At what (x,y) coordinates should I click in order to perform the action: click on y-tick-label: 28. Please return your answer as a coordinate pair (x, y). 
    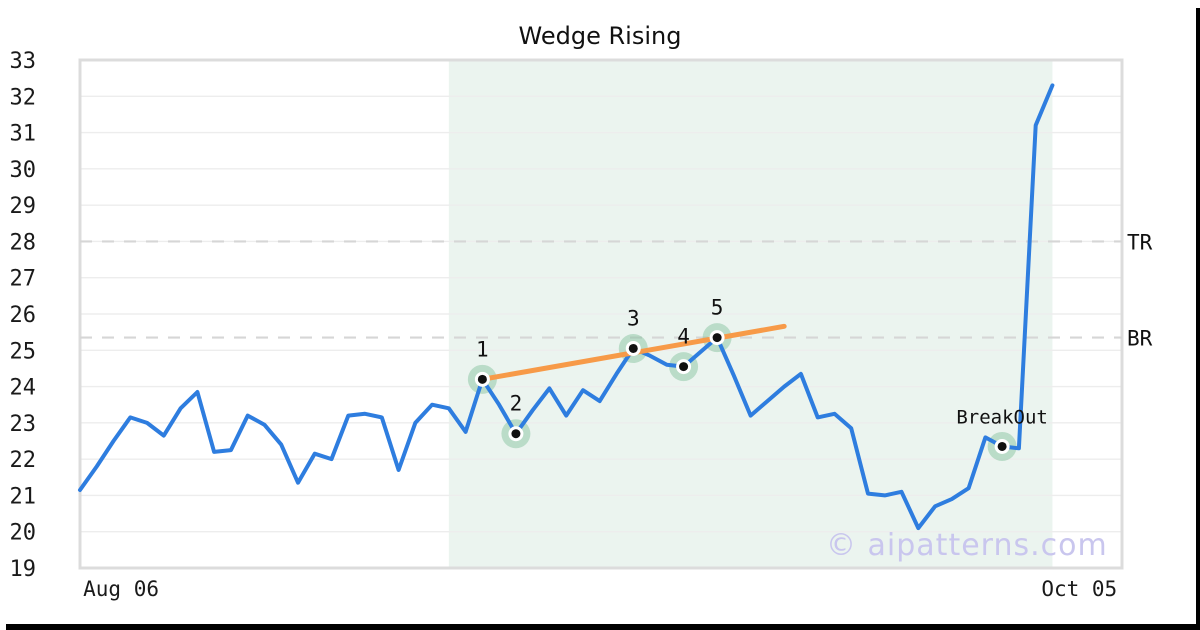
    Looking at the image, I should click on (23, 242).